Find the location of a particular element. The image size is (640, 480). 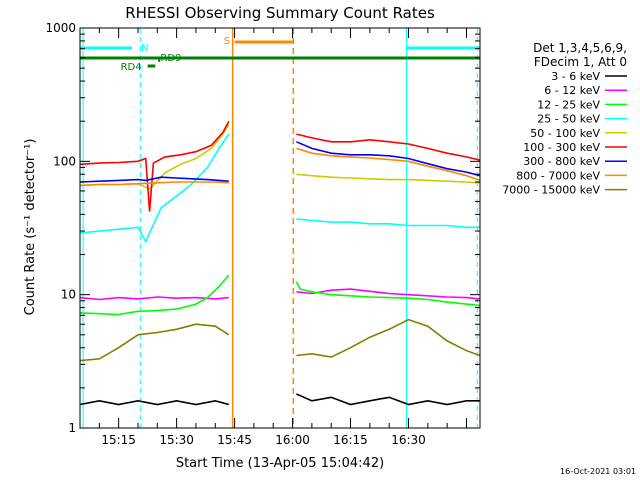

y-axis-label: Count Rate (s⁻¹ detector⁻¹) is located at coordinates (30, 227).